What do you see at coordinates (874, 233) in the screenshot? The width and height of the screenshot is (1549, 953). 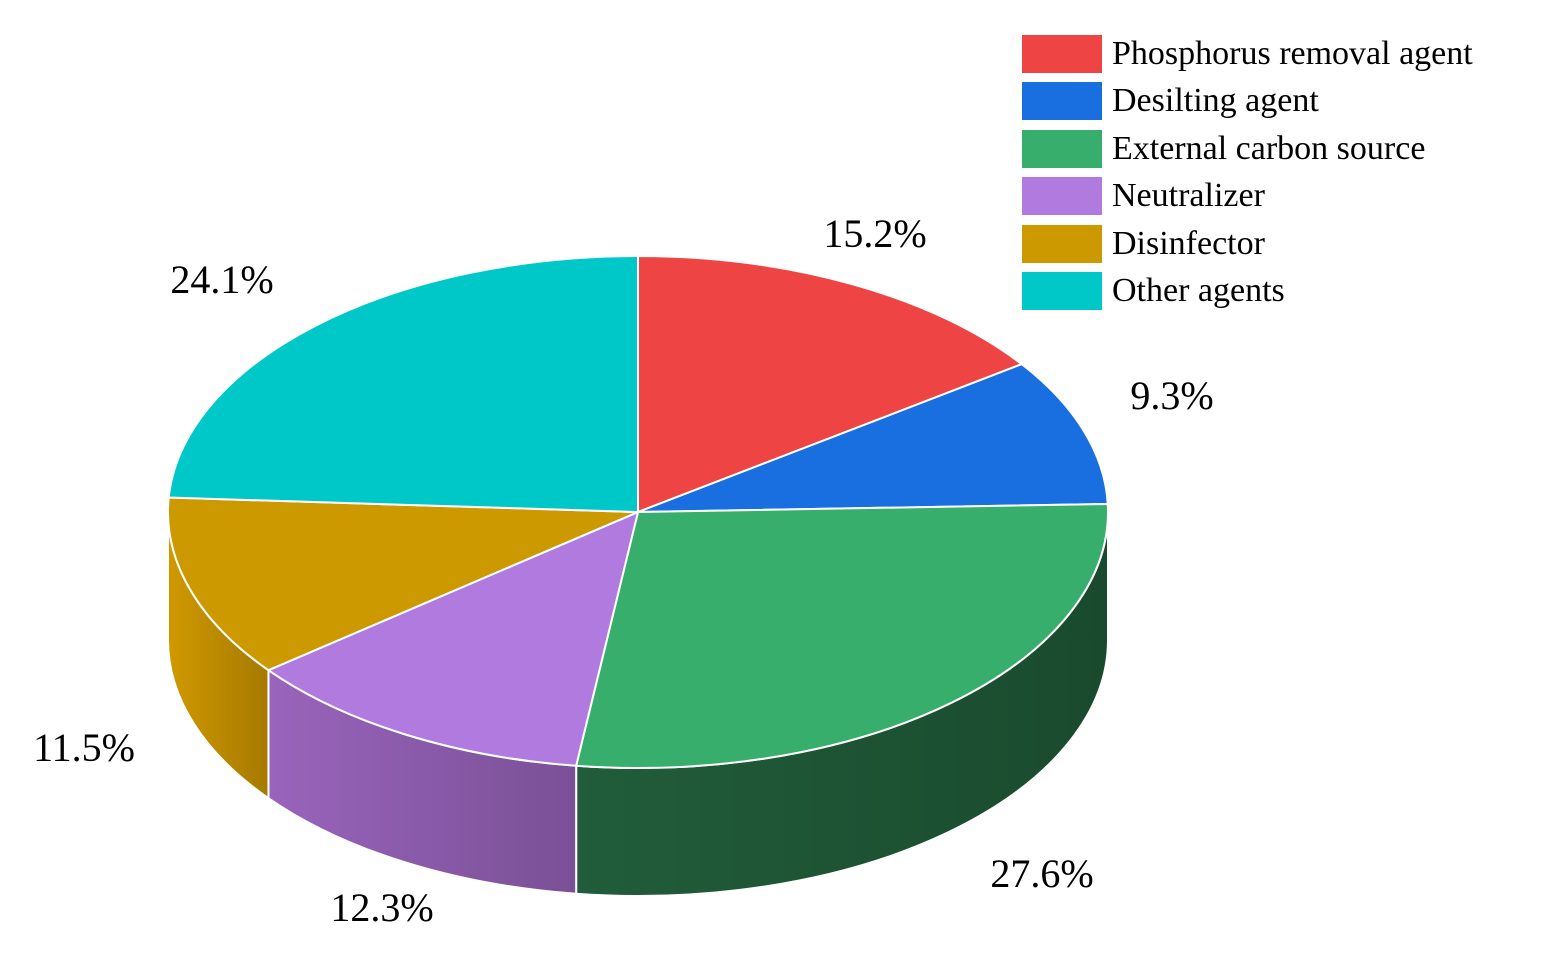 I see `slice-percent-label: 15.2%` at bounding box center [874, 233].